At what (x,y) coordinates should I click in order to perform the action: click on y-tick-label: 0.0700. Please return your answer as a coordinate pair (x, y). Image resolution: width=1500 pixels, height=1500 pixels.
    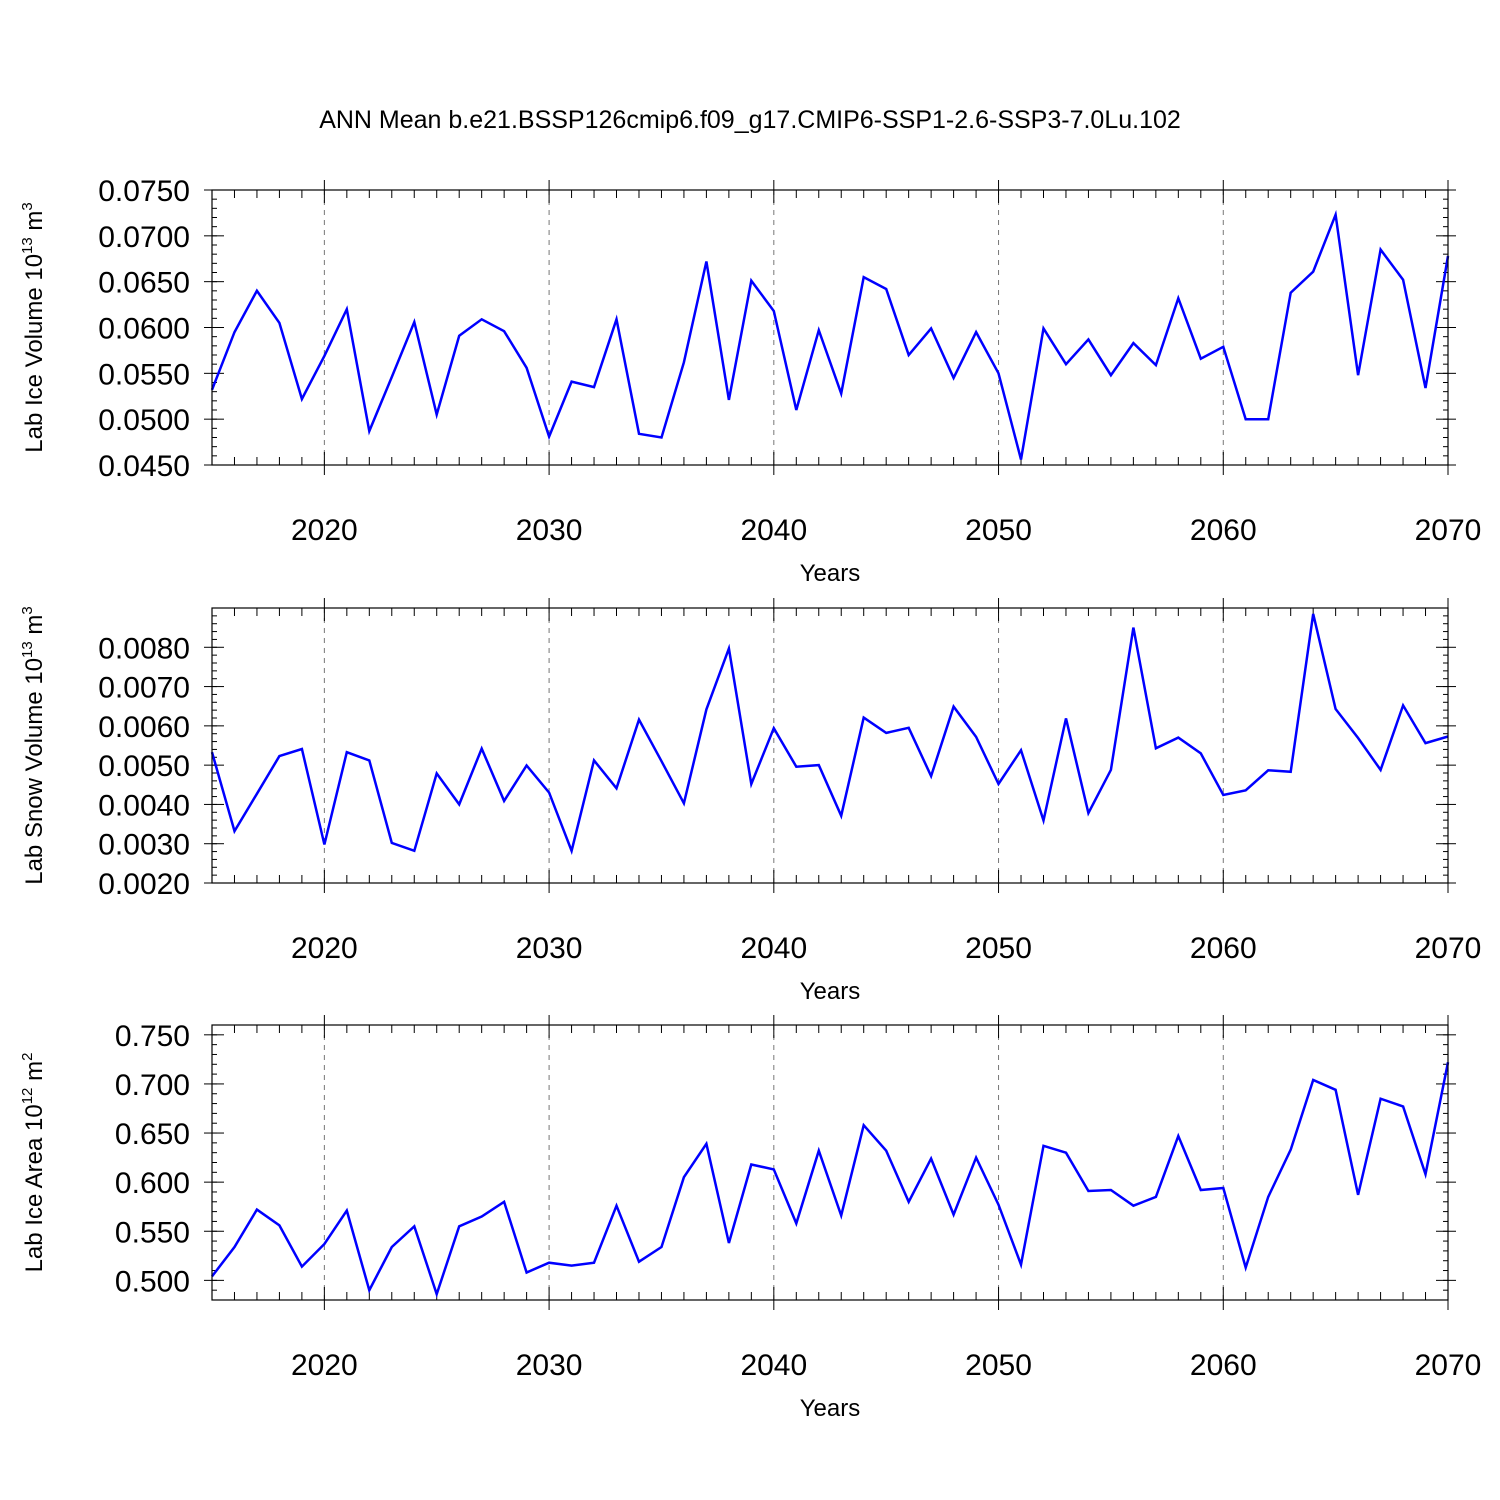
    Looking at the image, I should click on (144, 237).